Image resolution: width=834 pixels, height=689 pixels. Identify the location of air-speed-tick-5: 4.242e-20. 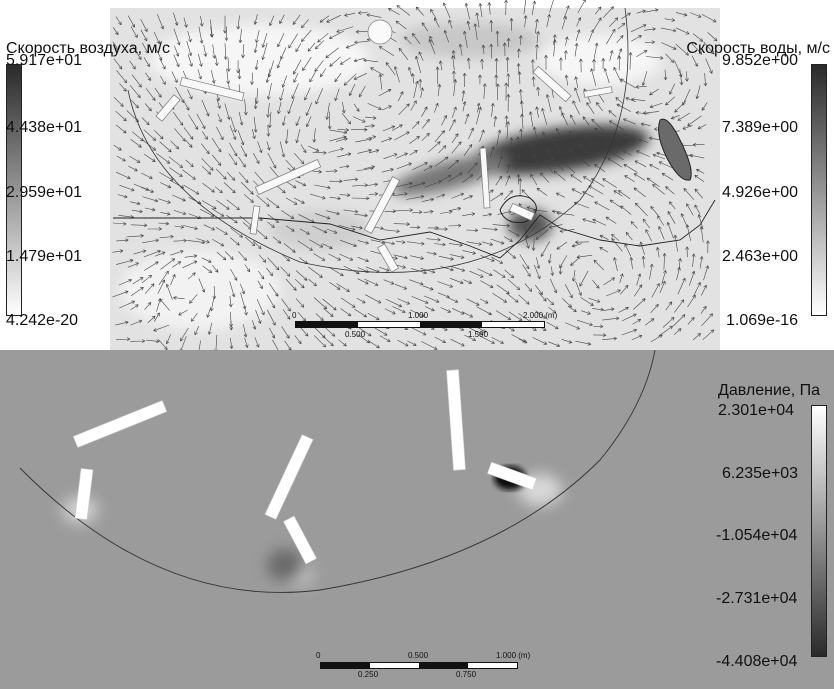
(42, 320).